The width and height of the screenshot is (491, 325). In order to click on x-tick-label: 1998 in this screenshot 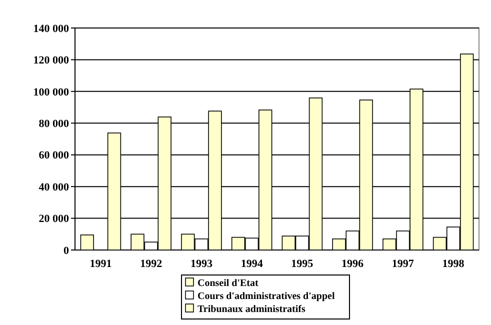, I will do `click(453, 264)`.